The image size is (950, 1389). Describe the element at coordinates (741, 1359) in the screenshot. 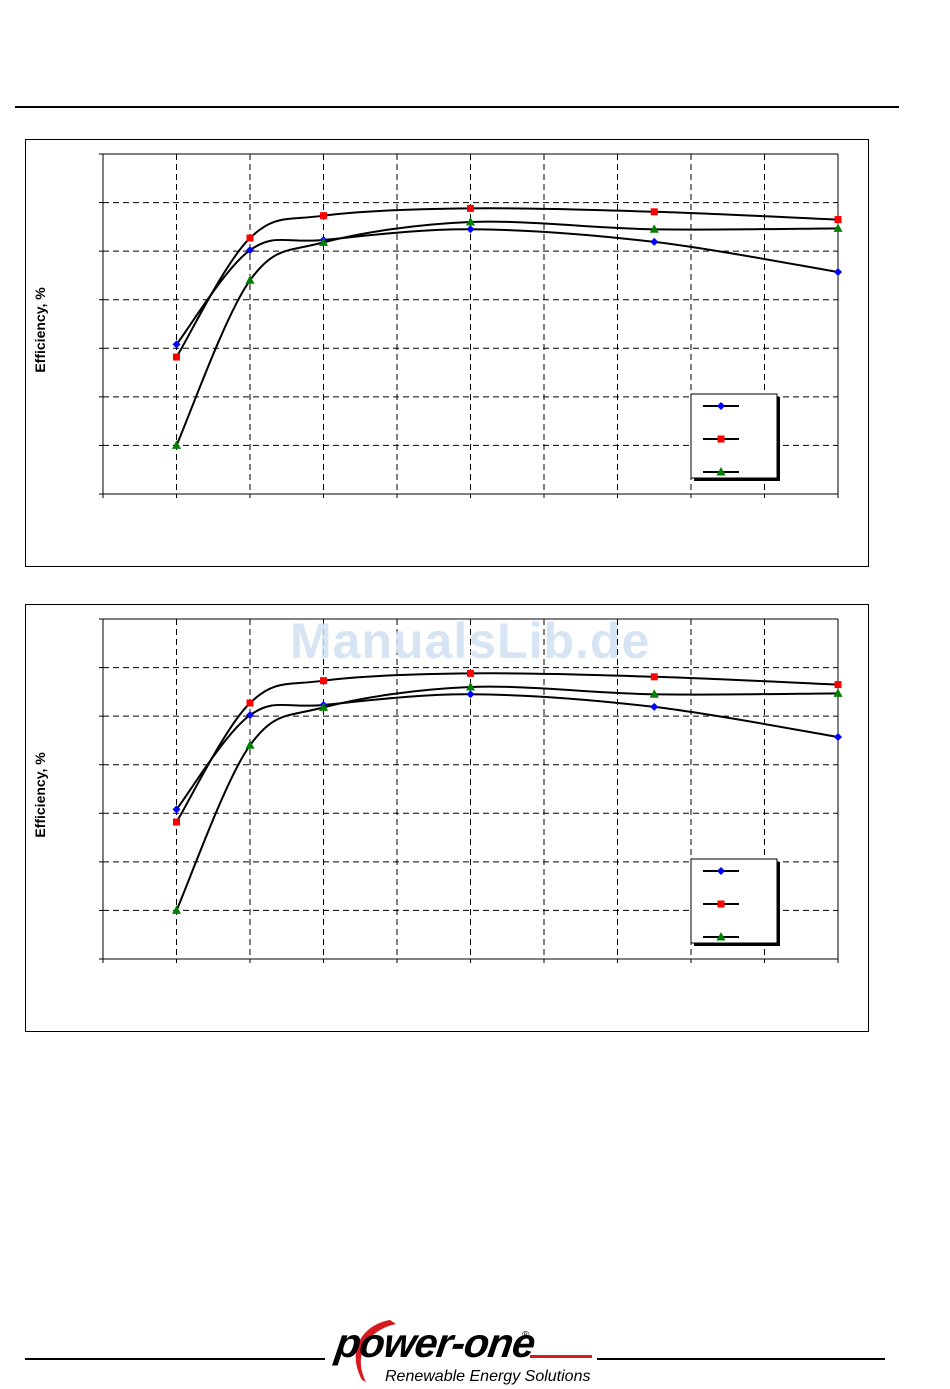

I see `footer-rule-right` at that location.